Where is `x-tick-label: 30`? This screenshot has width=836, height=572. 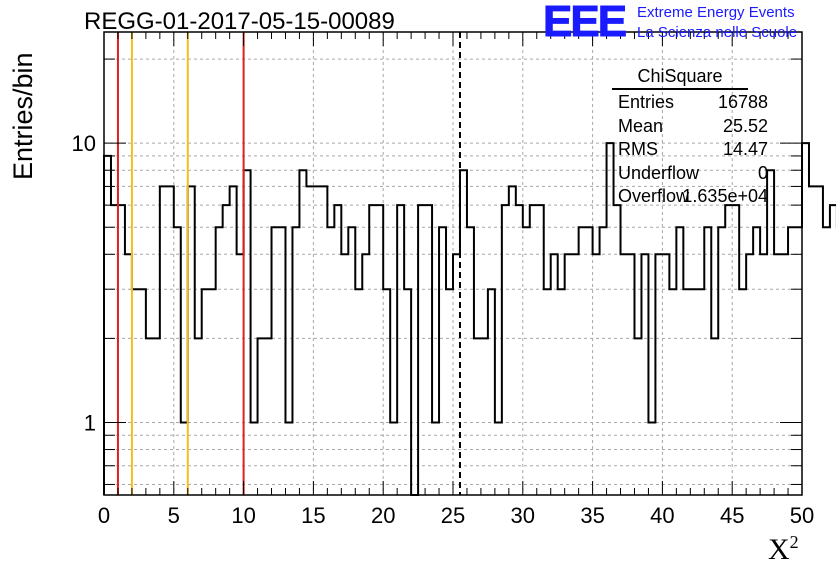 x-tick-label: 30 is located at coordinates (523, 515).